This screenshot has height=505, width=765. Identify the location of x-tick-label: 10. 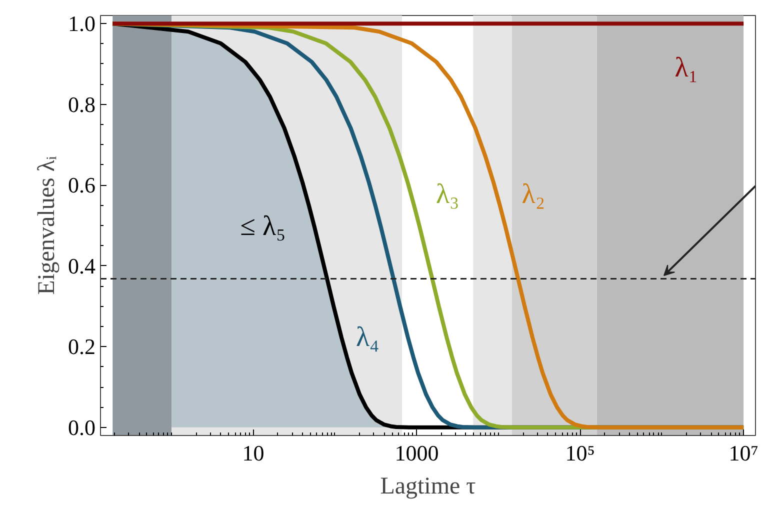
(253, 453).